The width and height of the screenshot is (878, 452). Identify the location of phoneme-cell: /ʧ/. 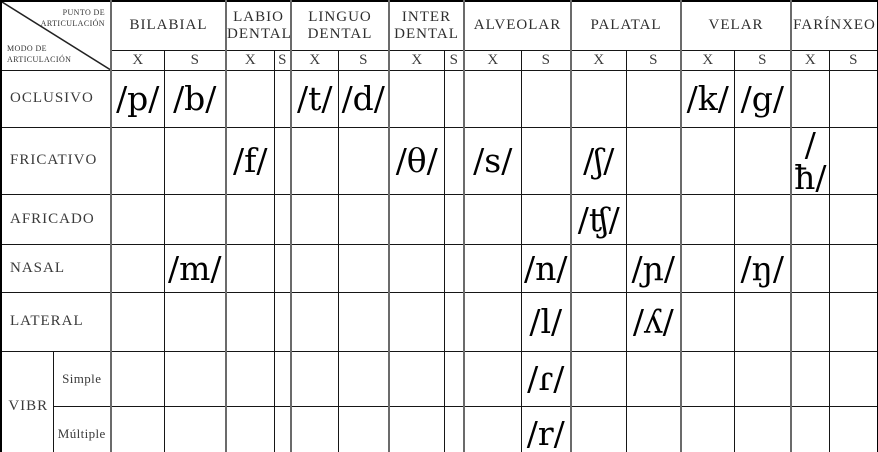
(598, 219).